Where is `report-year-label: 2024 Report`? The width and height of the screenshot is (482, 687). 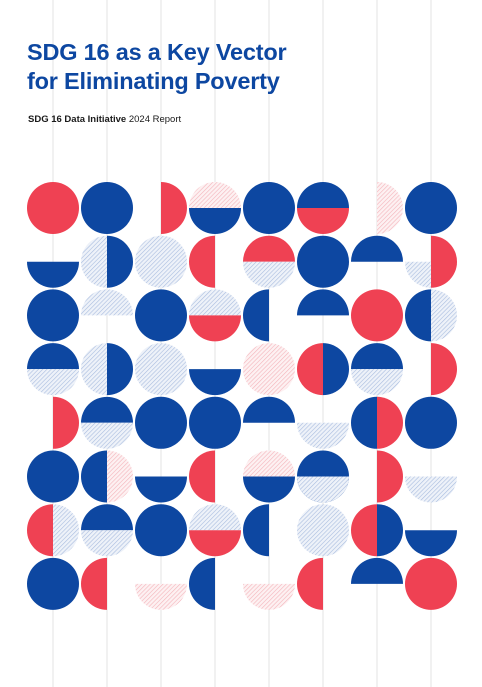
report-year-label: 2024 Report is located at coordinates (154, 119).